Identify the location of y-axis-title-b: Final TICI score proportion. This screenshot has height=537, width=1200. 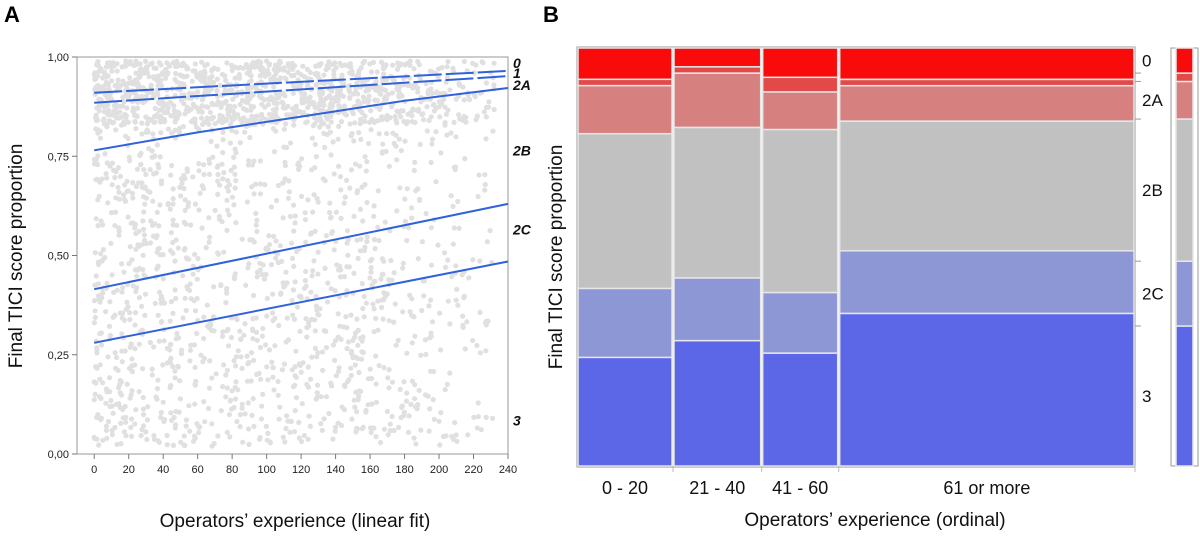
(556, 257).